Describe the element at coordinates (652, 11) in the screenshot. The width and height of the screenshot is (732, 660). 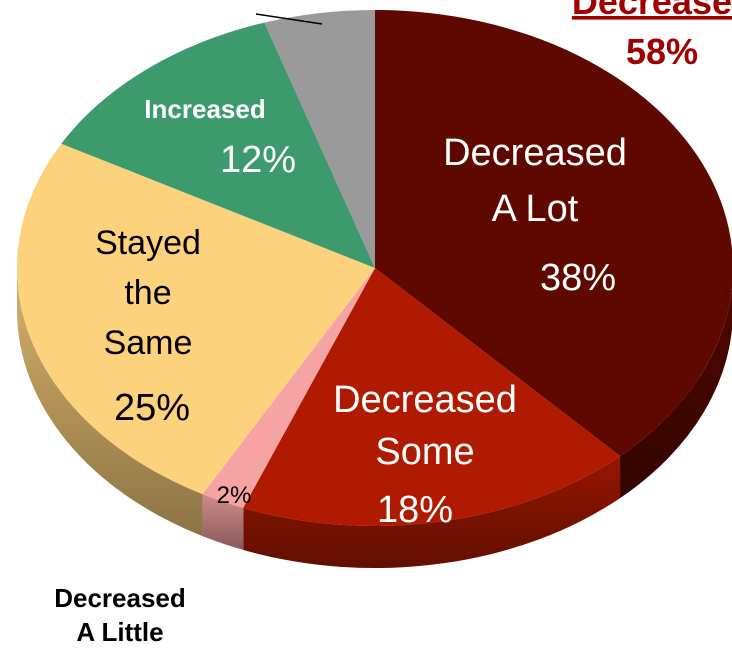
I see `annotation: Decrease` at that location.